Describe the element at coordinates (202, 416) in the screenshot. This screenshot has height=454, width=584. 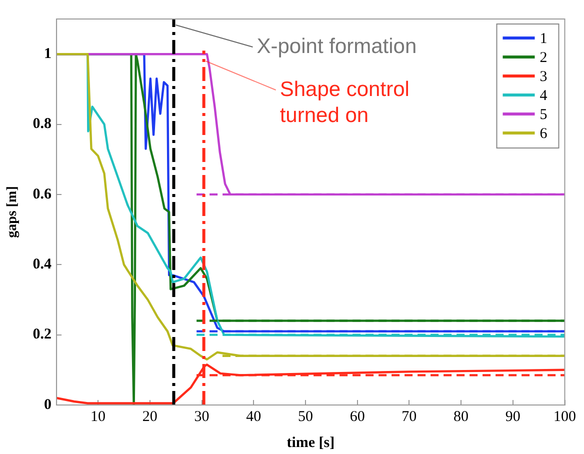
I see `x-tick-label: 30` at that location.